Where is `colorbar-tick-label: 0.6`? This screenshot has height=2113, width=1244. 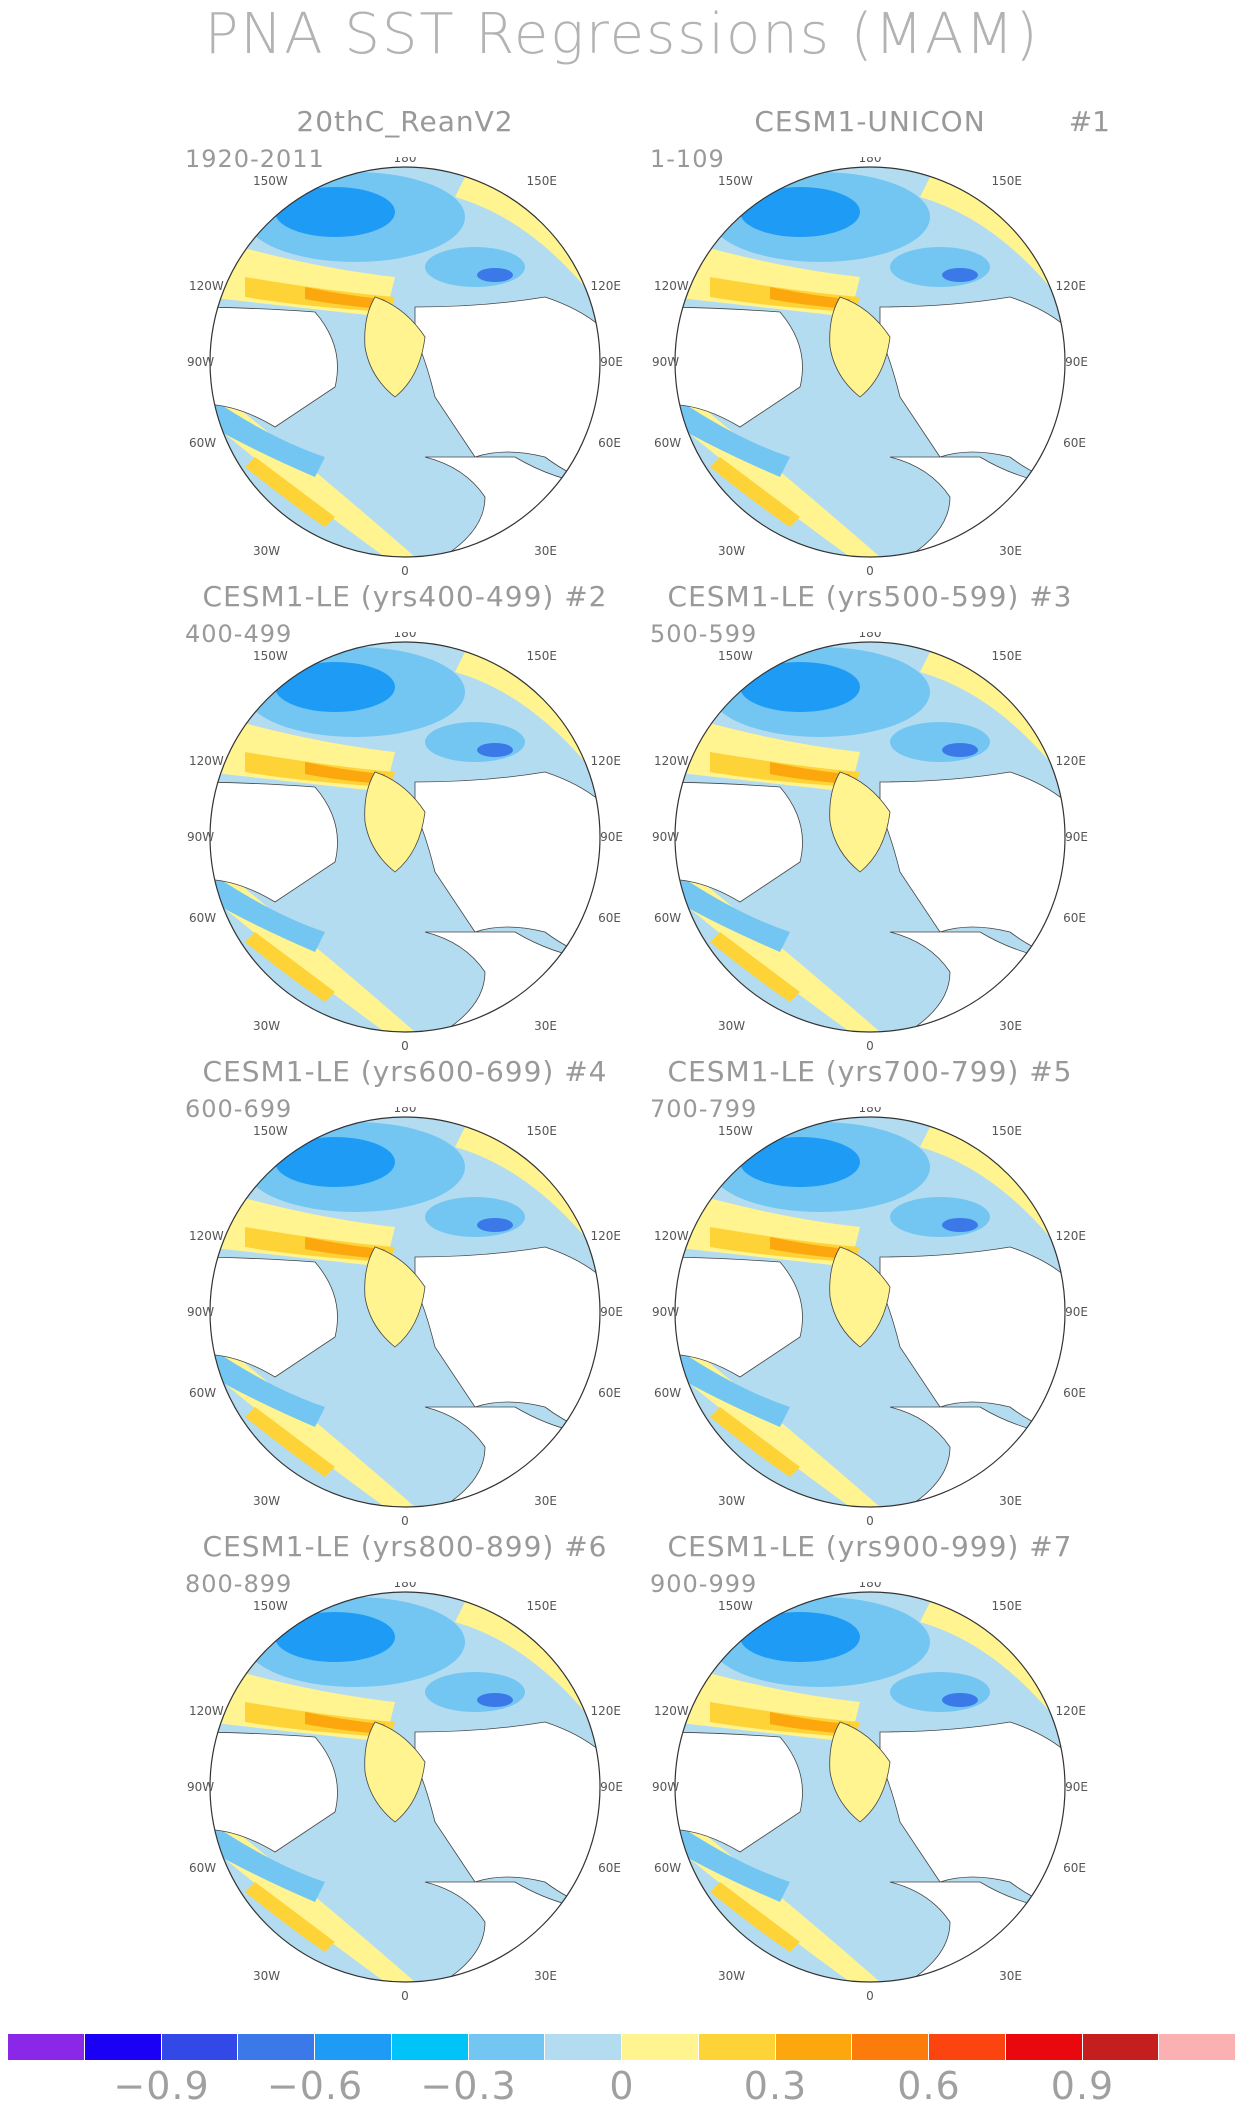
colorbar-tick-label: 0.6 is located at coordinates (929, 2086).